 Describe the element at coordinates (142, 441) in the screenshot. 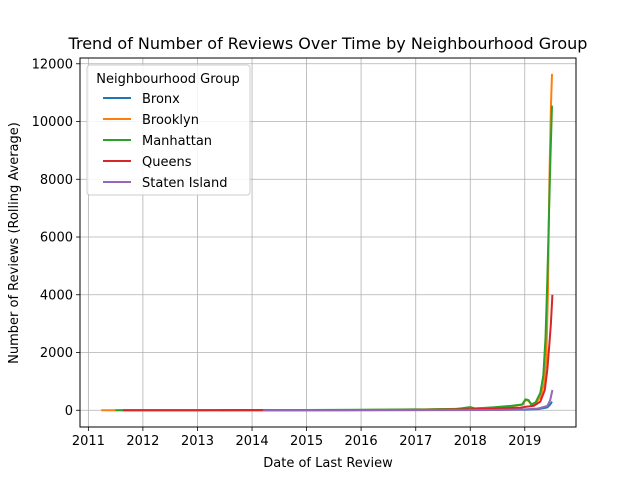

I see `x-tick-label: 2012` at that location.